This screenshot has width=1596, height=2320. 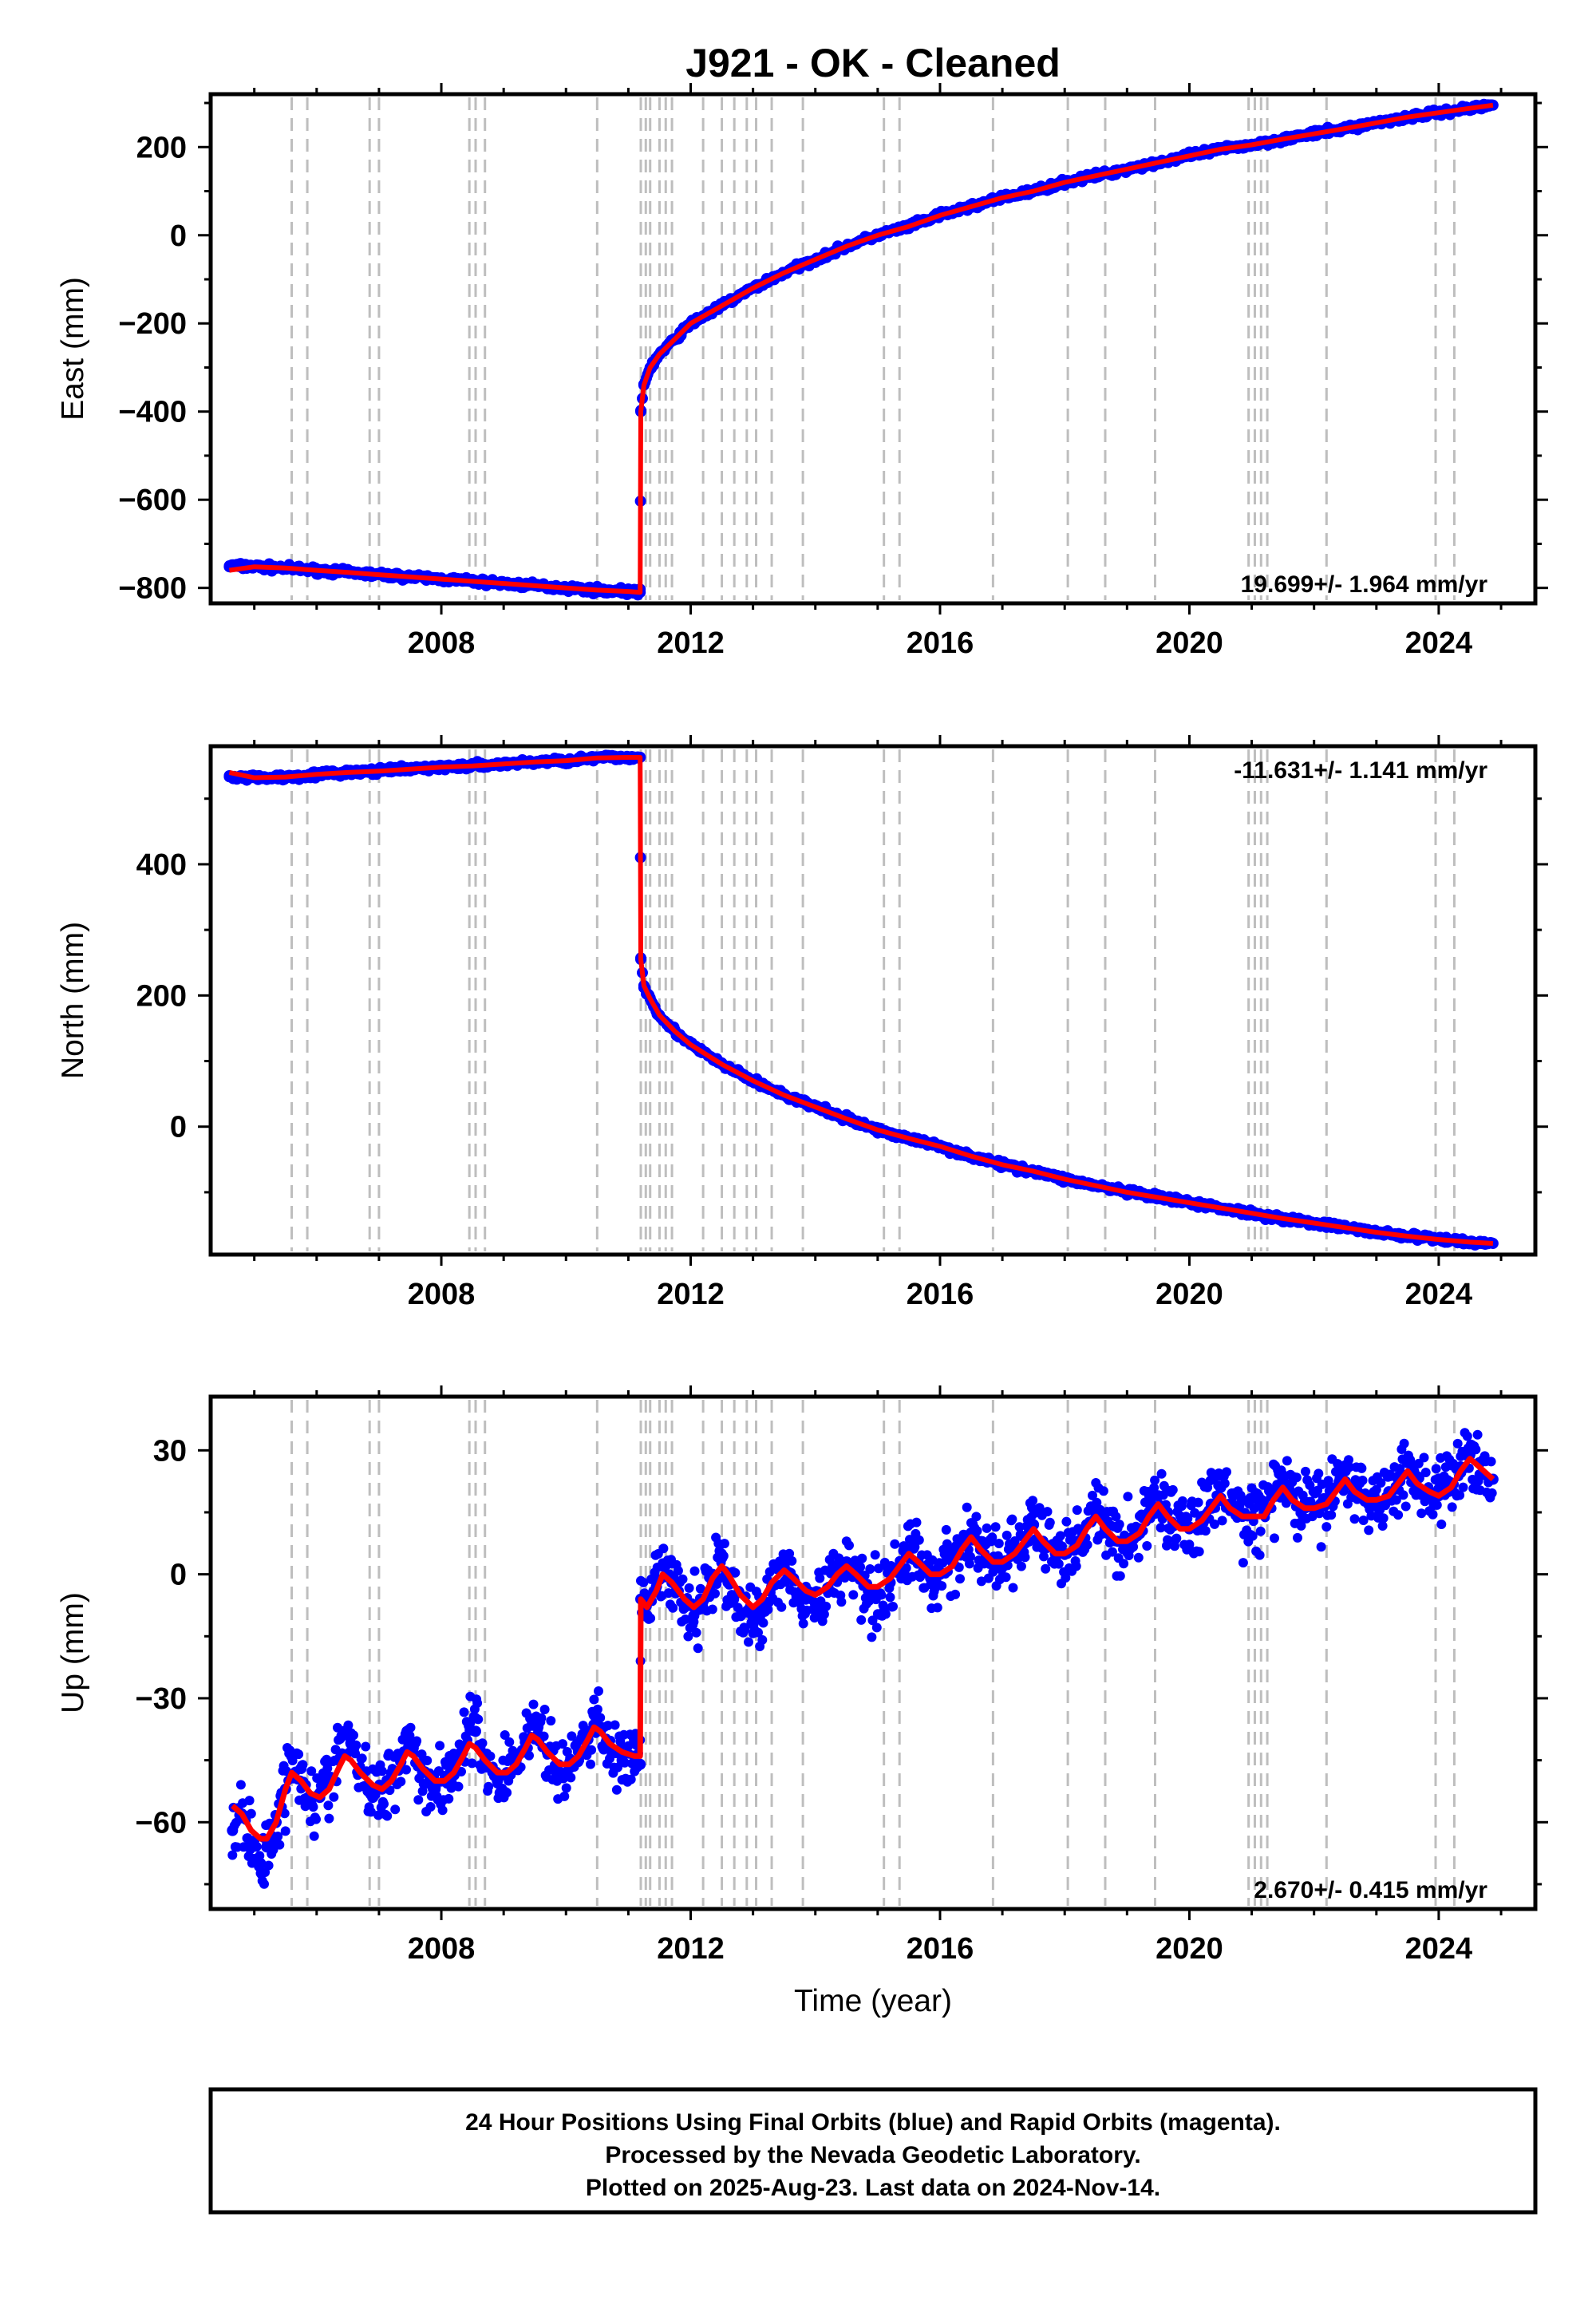 What do you see at coordinates (73, 349) in the screenshot?
I see `y-axis-label: East (mm)` at bounding box center [73, 349].